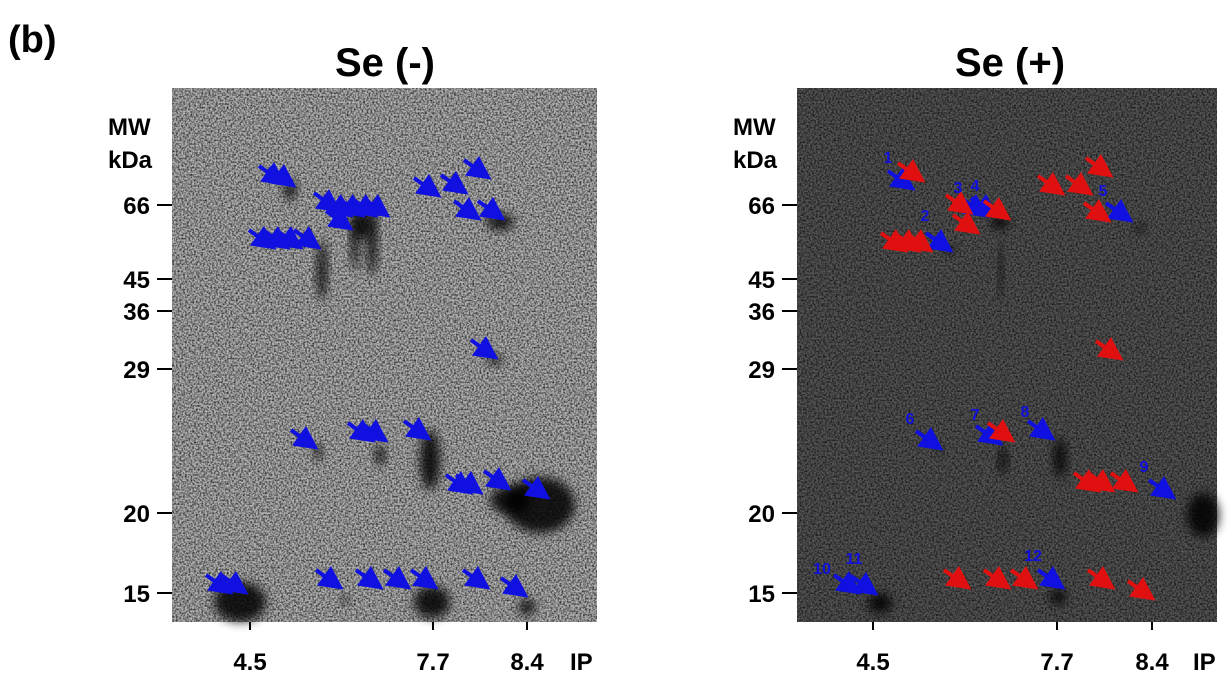 The width and height of the screenshot is (1229, 679). Describe the element at coordinates (975, 415) in the screenshot. I see `spot-number: 7` at that location.